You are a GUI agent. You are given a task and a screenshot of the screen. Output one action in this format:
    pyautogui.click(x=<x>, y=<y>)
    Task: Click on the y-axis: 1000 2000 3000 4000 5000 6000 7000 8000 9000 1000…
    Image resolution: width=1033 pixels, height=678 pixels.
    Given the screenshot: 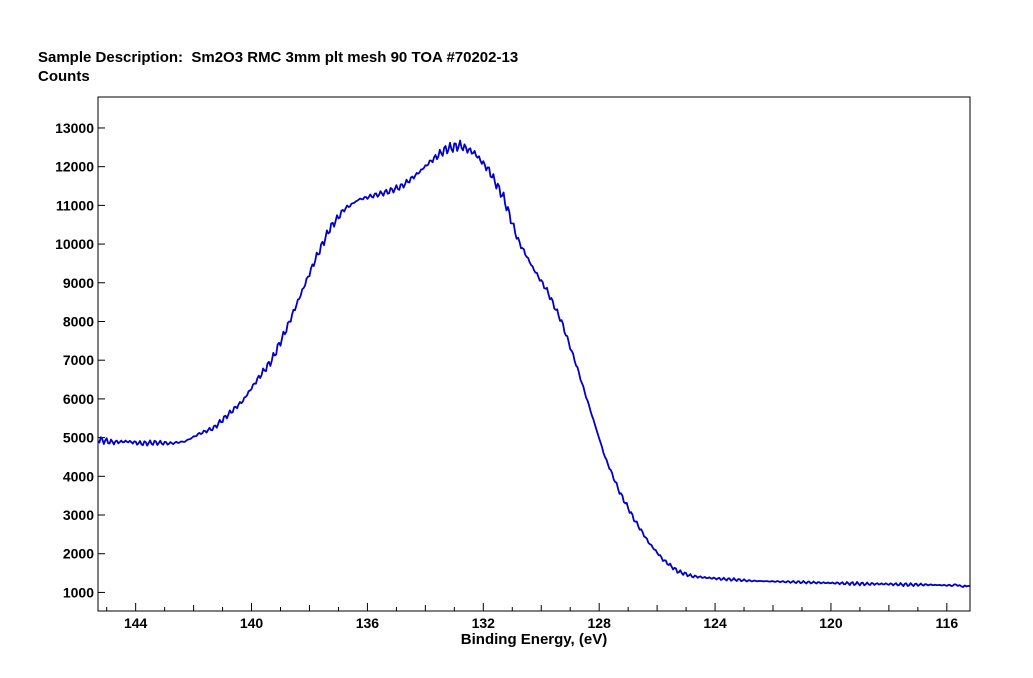 What is the action you would take?
    pyautogui.click(x=80, y=360)
    